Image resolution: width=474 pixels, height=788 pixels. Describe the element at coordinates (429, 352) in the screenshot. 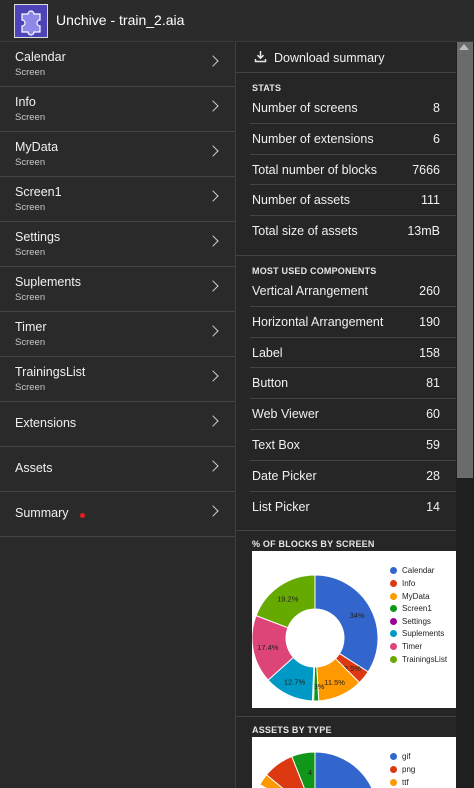

I see `component-count: 158` at that location.